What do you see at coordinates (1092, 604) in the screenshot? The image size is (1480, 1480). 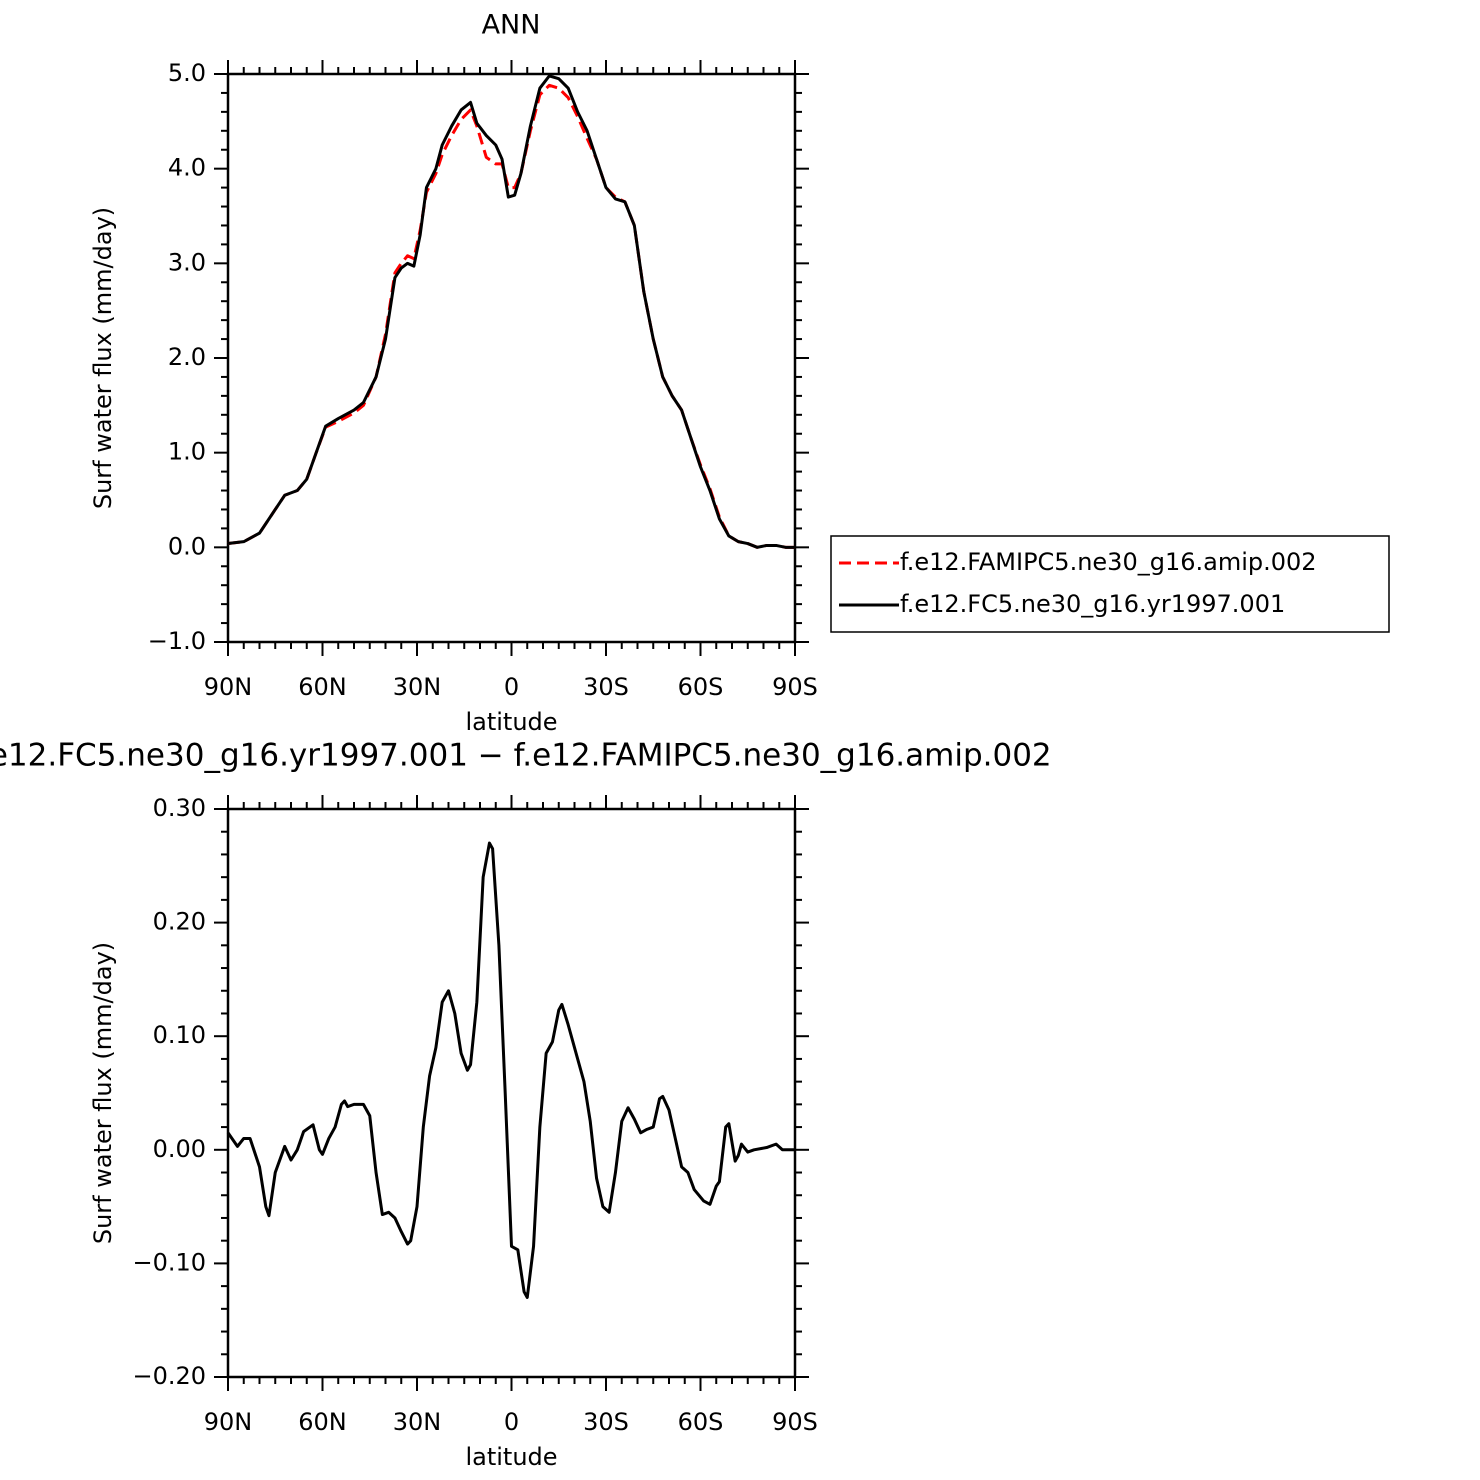 I see `legend-label: f.e12.FC5.ne30_g16.yr1997.001` at bounding box center [1092, 604].